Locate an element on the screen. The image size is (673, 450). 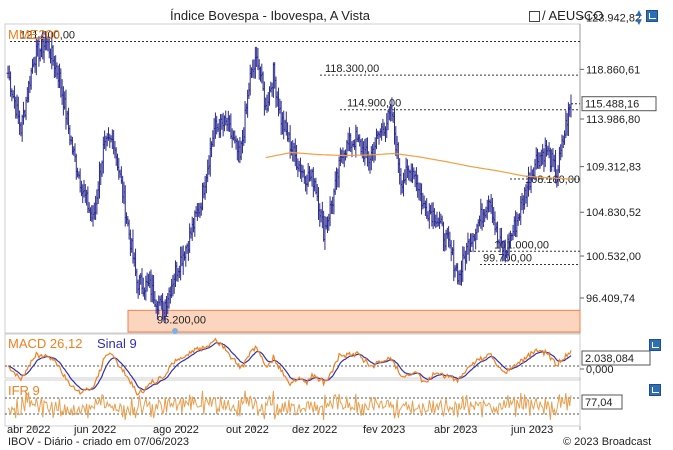
level-label: 121.600,00 is located at coordinates (47, 35).